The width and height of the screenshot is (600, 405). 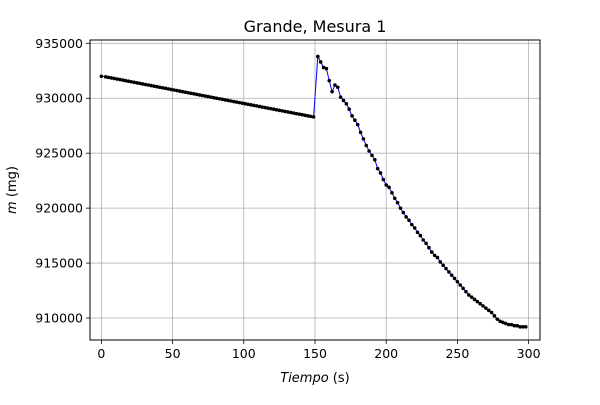 What do you see at coordinates (59, 153) in the screenshot?
I see `y-tick-label: 925000` at bounding box center [59, 153].